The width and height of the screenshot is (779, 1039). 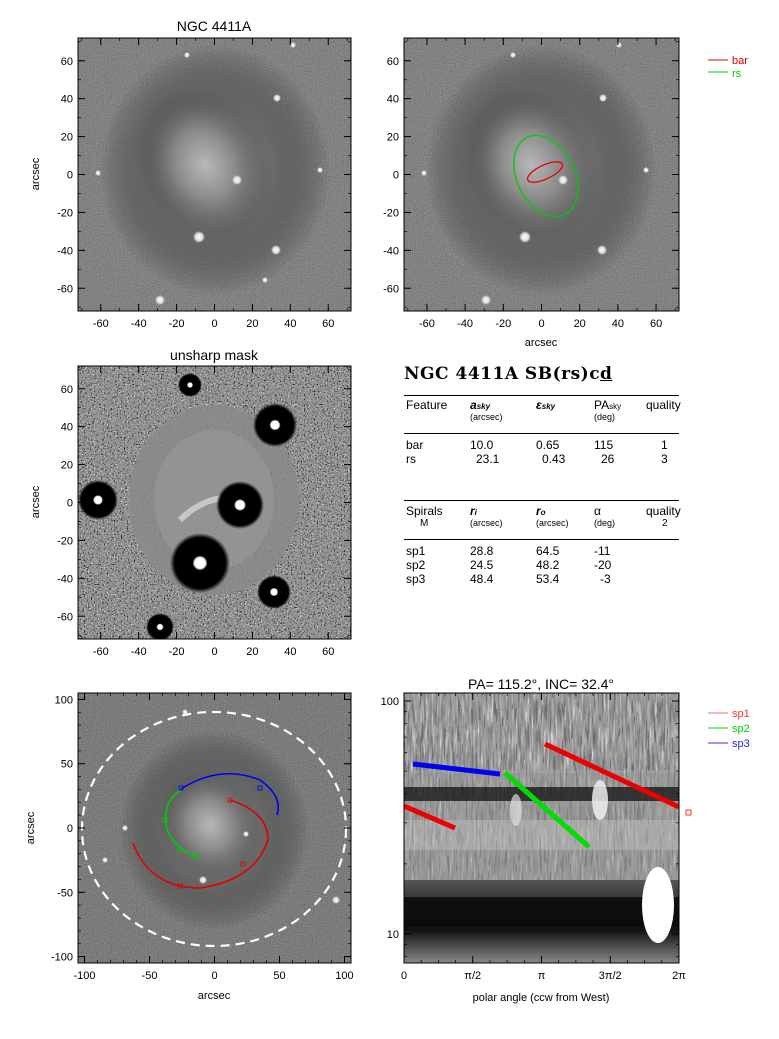 I want to click on panel6-ticks: 0 π/2 π 3π/2 2π 100 10, so click(x=533, y=837).